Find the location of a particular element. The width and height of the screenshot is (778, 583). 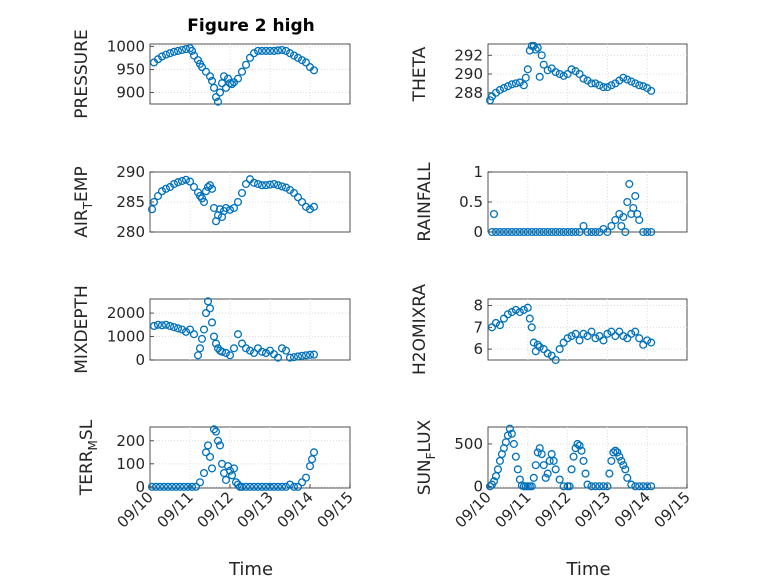

y-tick-label: 1000 is located at coordinates (126, 46).